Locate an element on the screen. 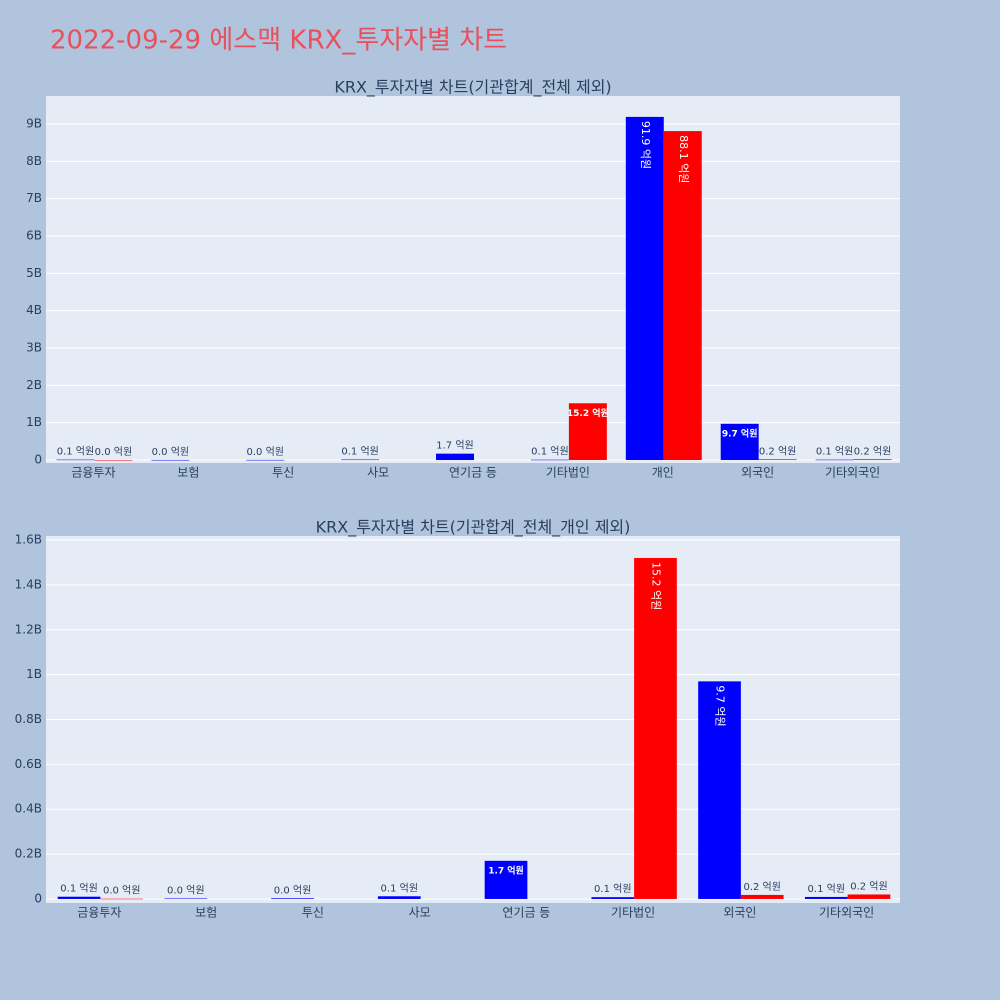  value-label: 91.9 억원 is located at coordinates (645, 145).